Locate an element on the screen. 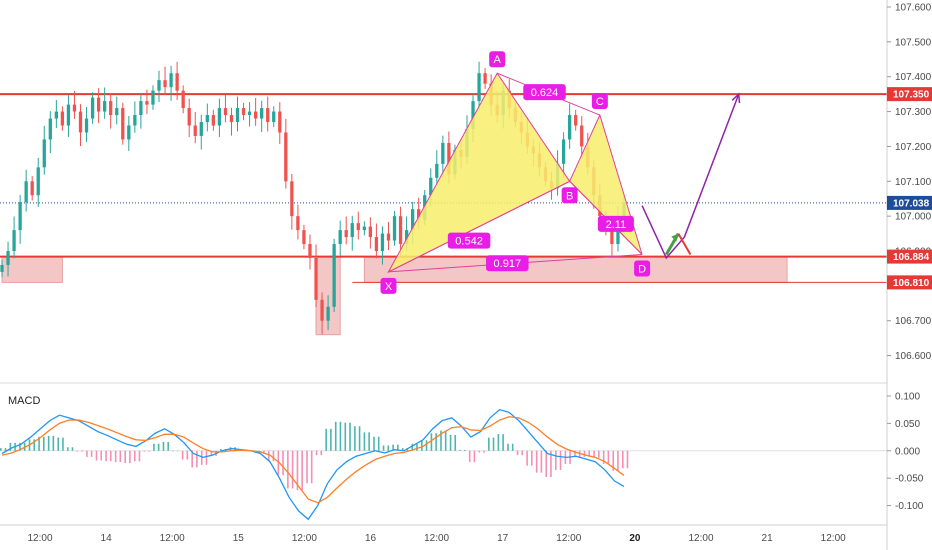 The width and height of the screenshot is (932, 550). ratio-xd-label-text: 0.917 is located at coordinates (508, 264).